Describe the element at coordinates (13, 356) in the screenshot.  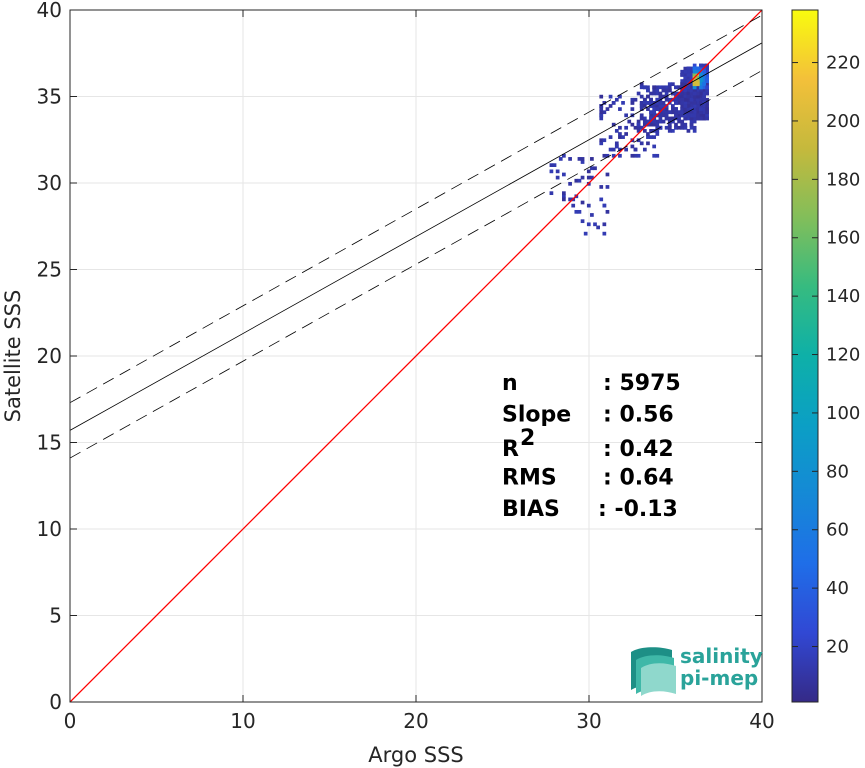
I see `y-axis-title: Satellite SSS` at that location.